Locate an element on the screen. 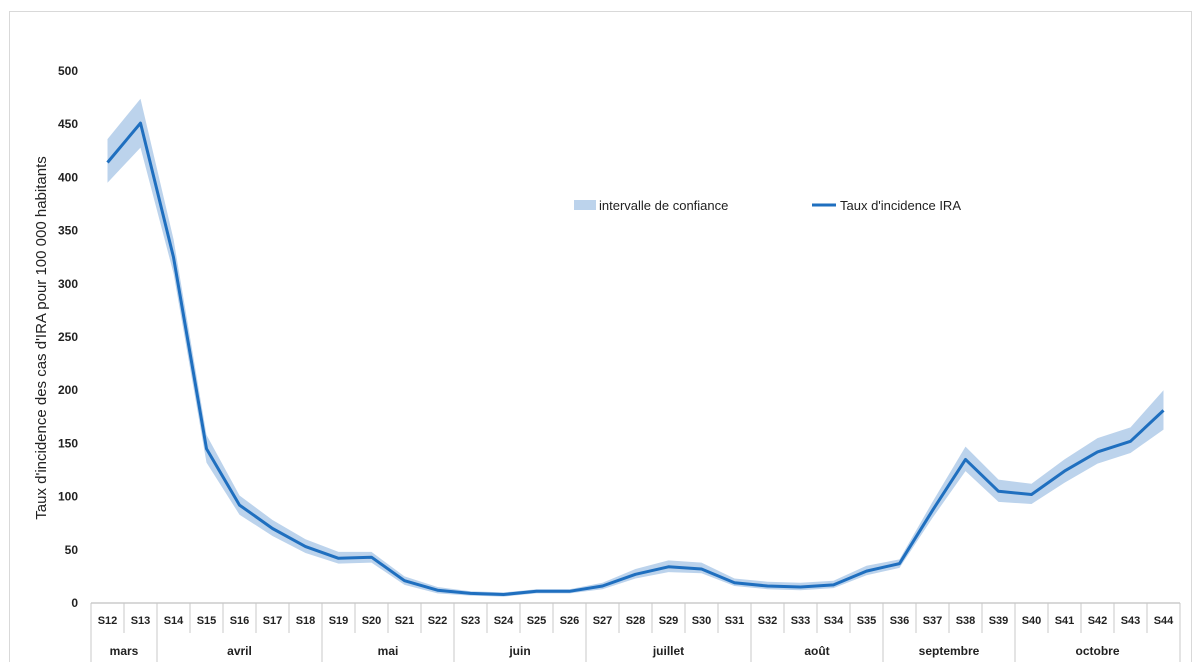  x-tick-label: S17 is located at coordinates (273, 621).